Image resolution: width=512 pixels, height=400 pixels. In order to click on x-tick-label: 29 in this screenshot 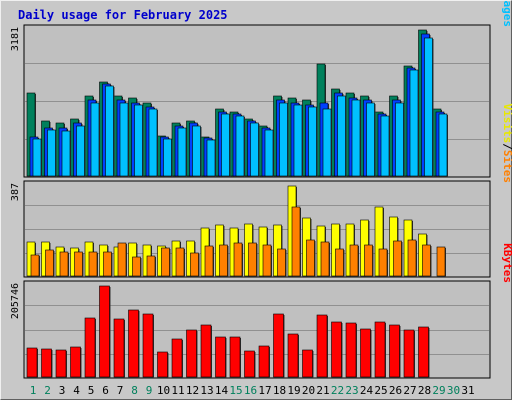, I will do `click(438, 390)`.